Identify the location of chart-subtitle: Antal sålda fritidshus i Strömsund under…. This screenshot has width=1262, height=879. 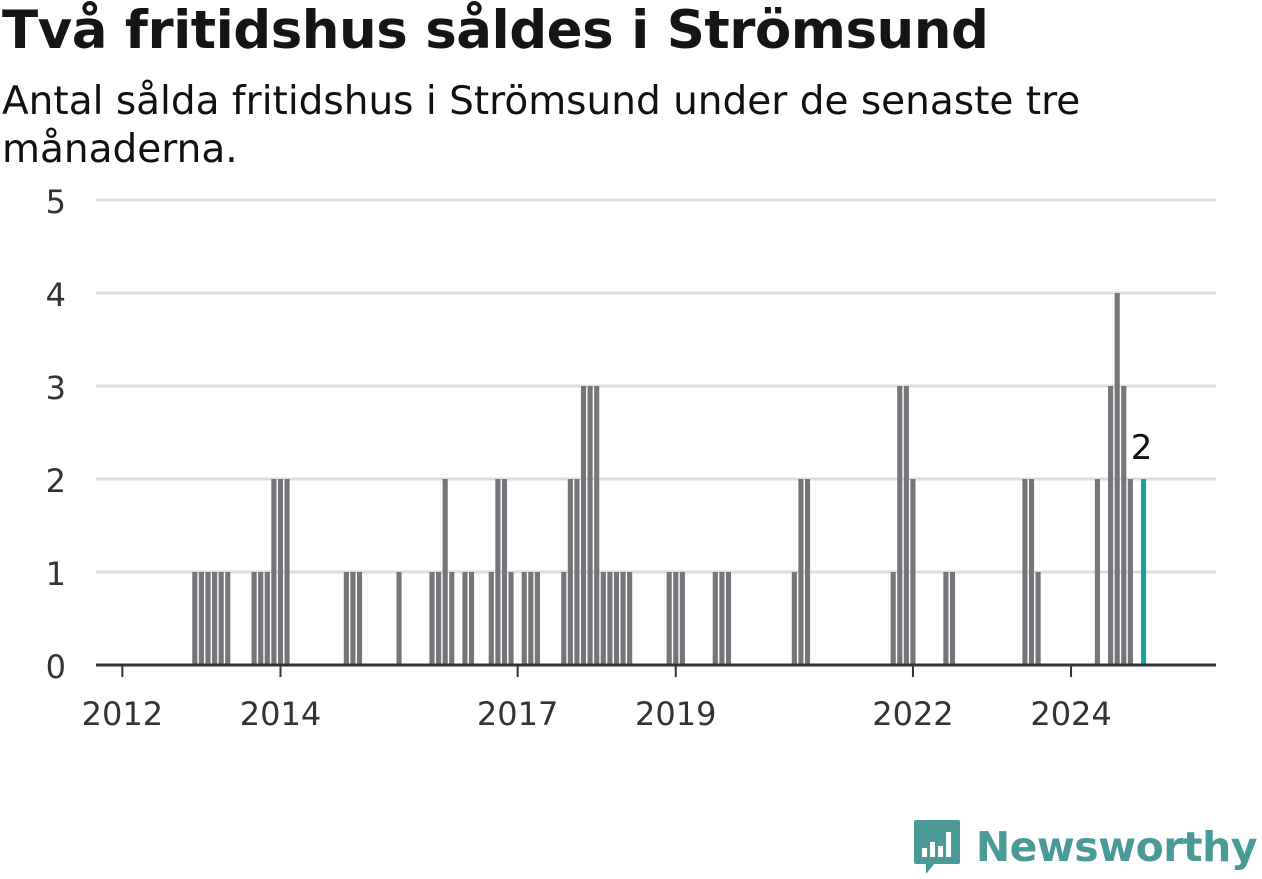
(541, 125).